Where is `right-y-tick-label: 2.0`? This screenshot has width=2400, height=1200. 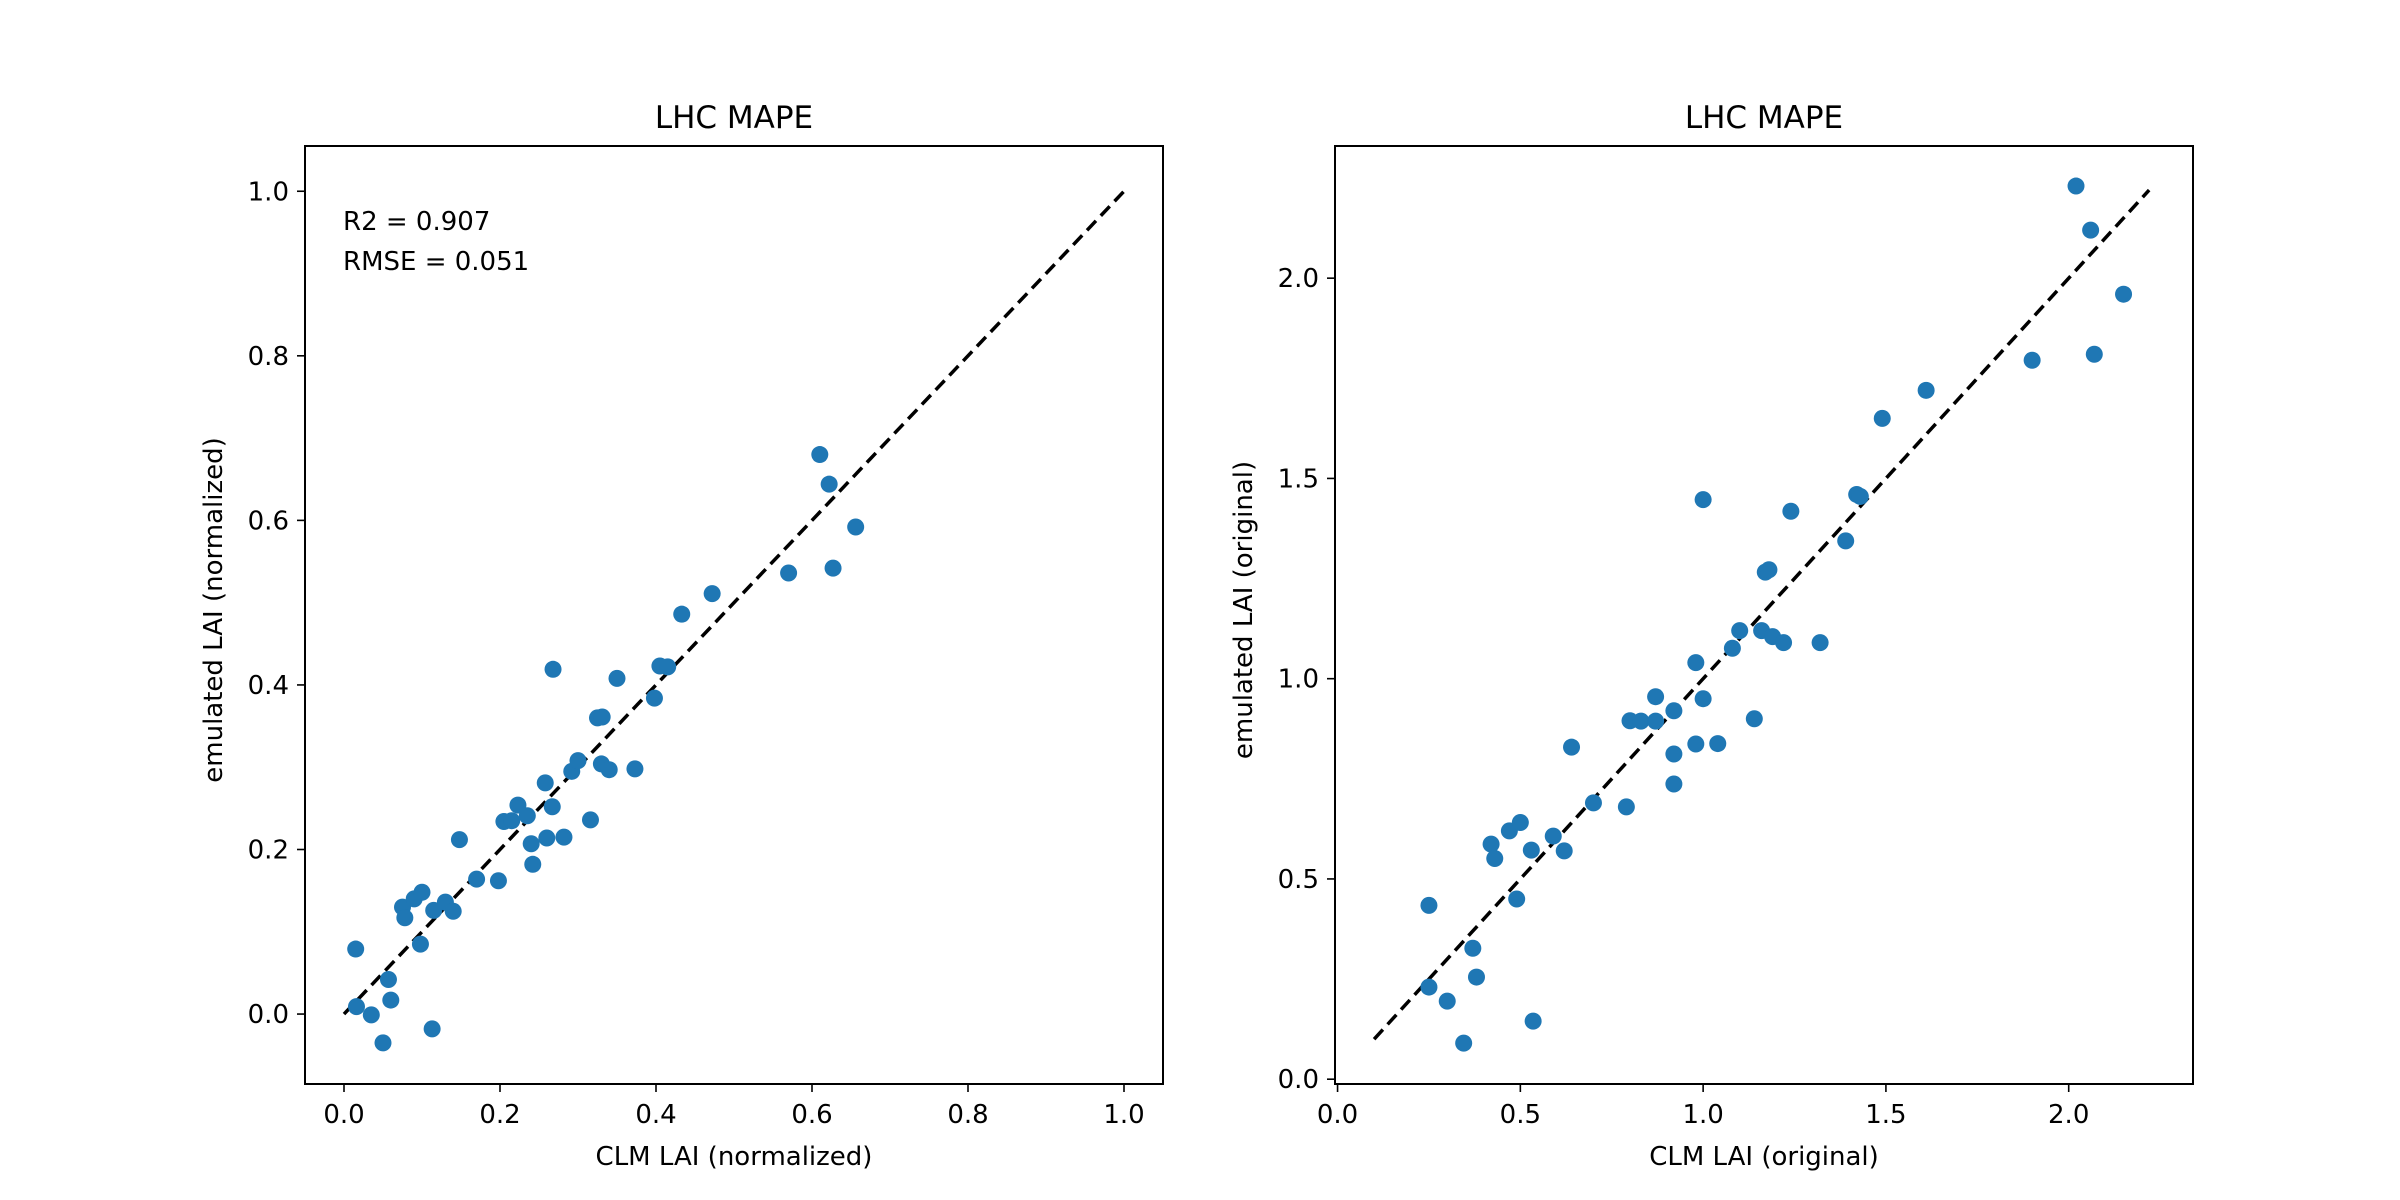
right-y-tick-label: 2.0 is located at coordinates (1298, 279).